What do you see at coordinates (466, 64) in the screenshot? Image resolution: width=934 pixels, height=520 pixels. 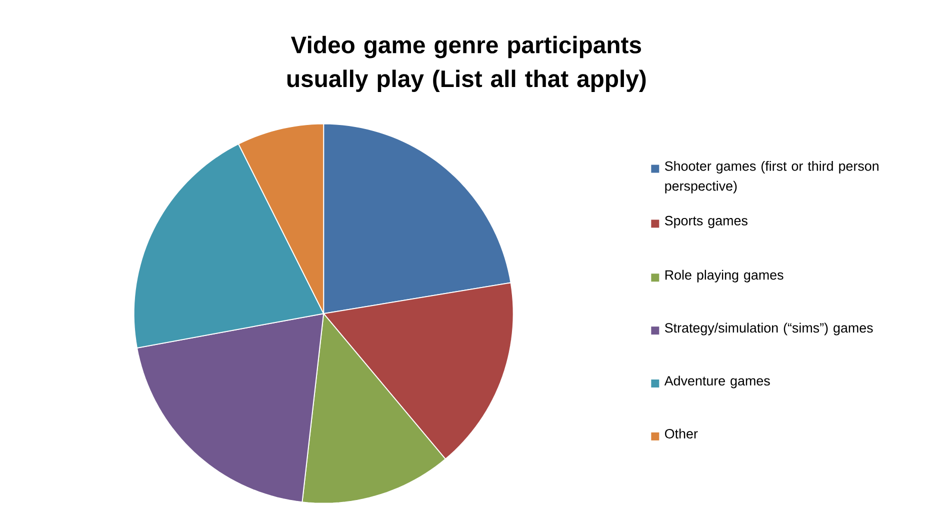 I see `chart-title: Video game genre participants usually play (List all that apply)` at bounding box center [466, 64].